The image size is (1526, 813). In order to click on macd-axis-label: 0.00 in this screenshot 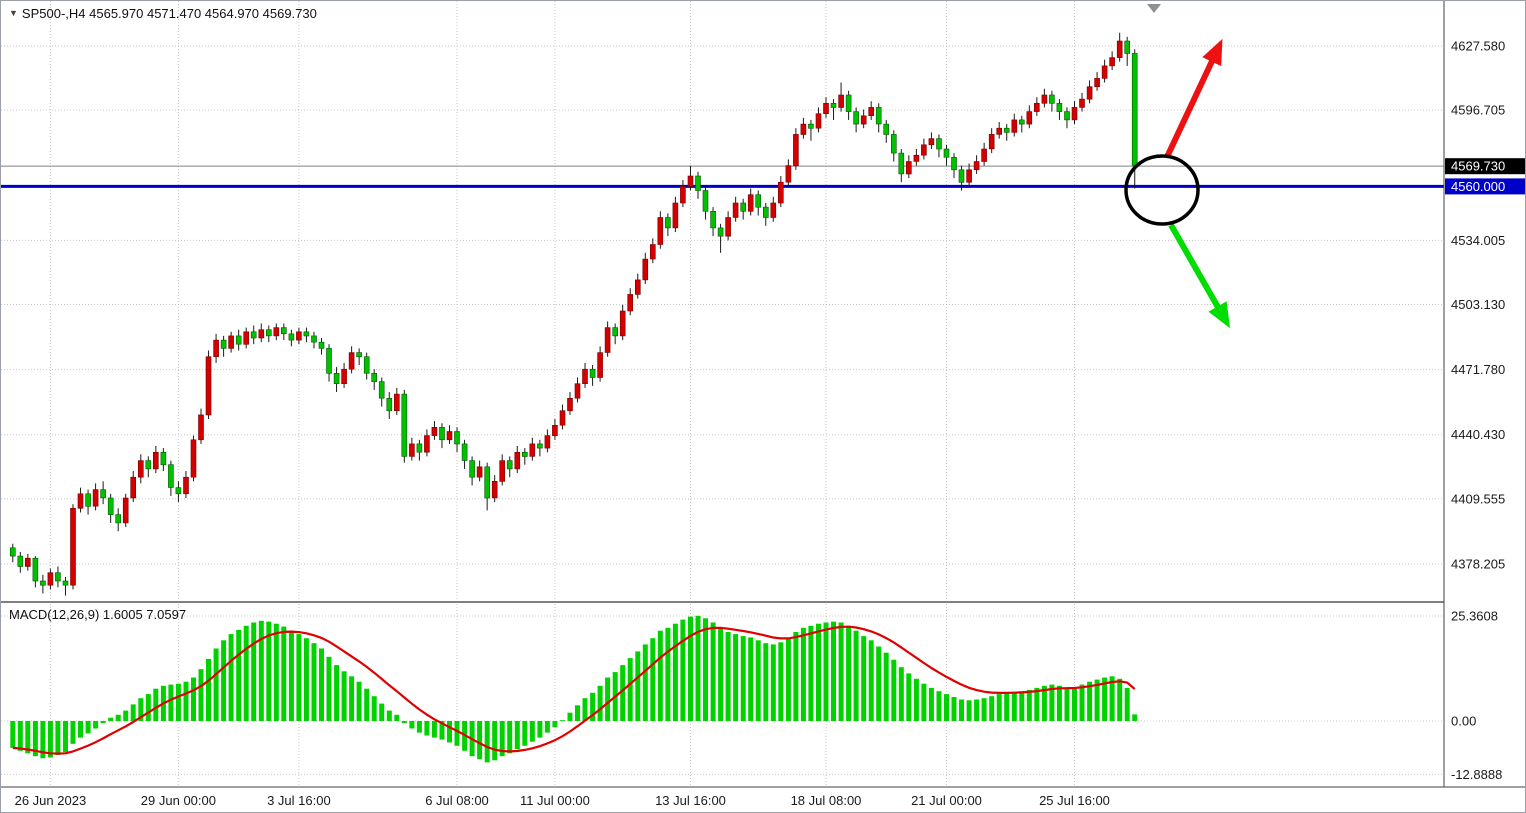, I will do `click(1463, 721)`.